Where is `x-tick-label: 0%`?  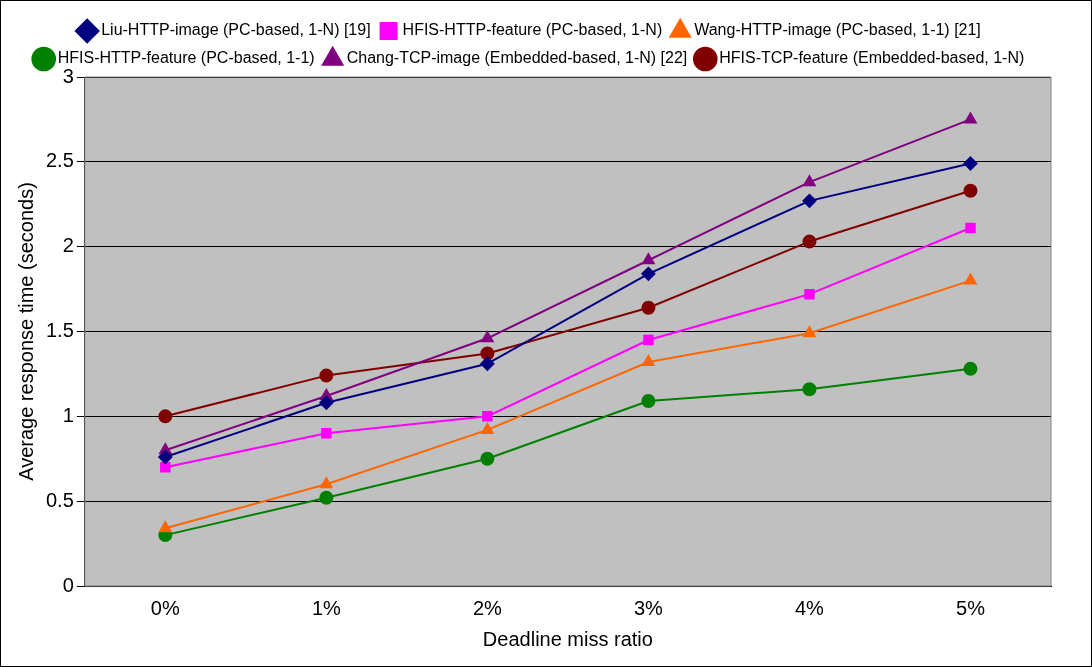 x-tick-label: 0% is located at coordinates (165, 607).